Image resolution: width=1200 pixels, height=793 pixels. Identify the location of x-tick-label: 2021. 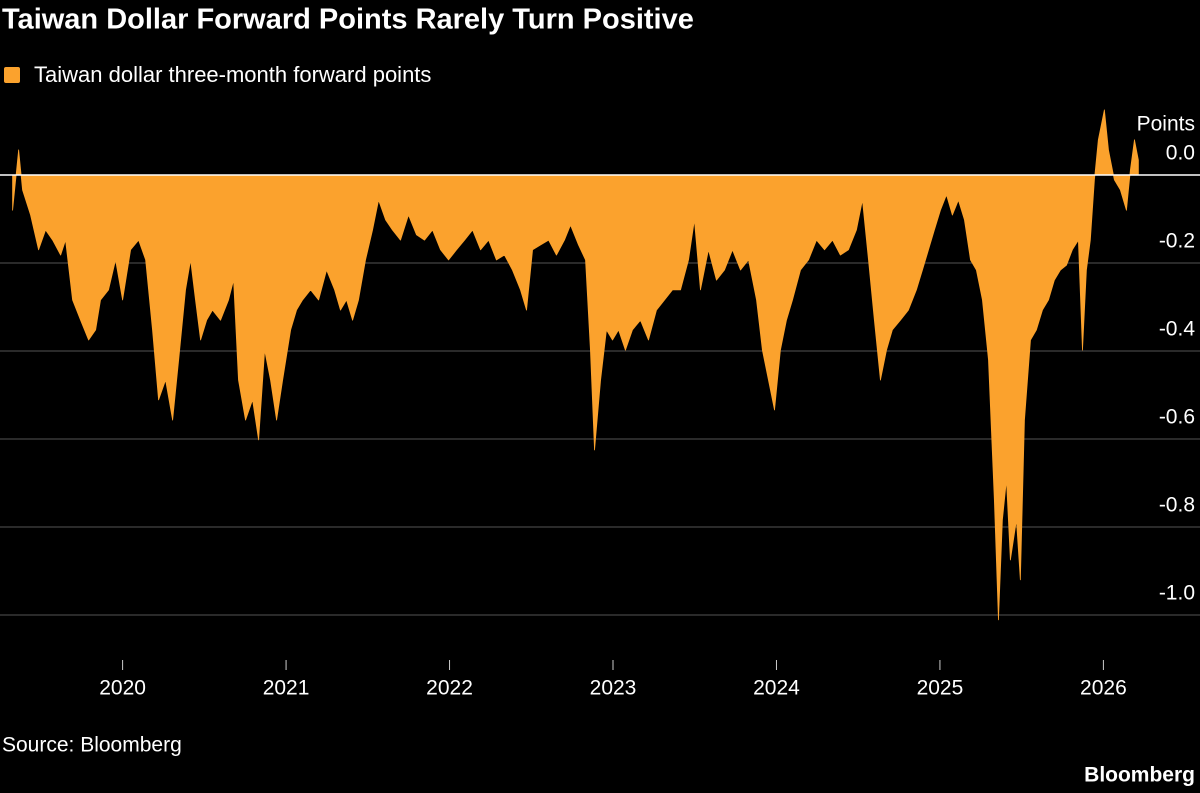
(286, 688).